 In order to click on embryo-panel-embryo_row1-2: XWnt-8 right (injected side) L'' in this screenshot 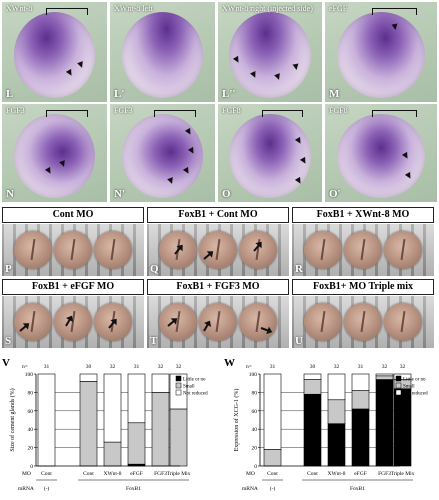, I will do `click(270, 52)`.